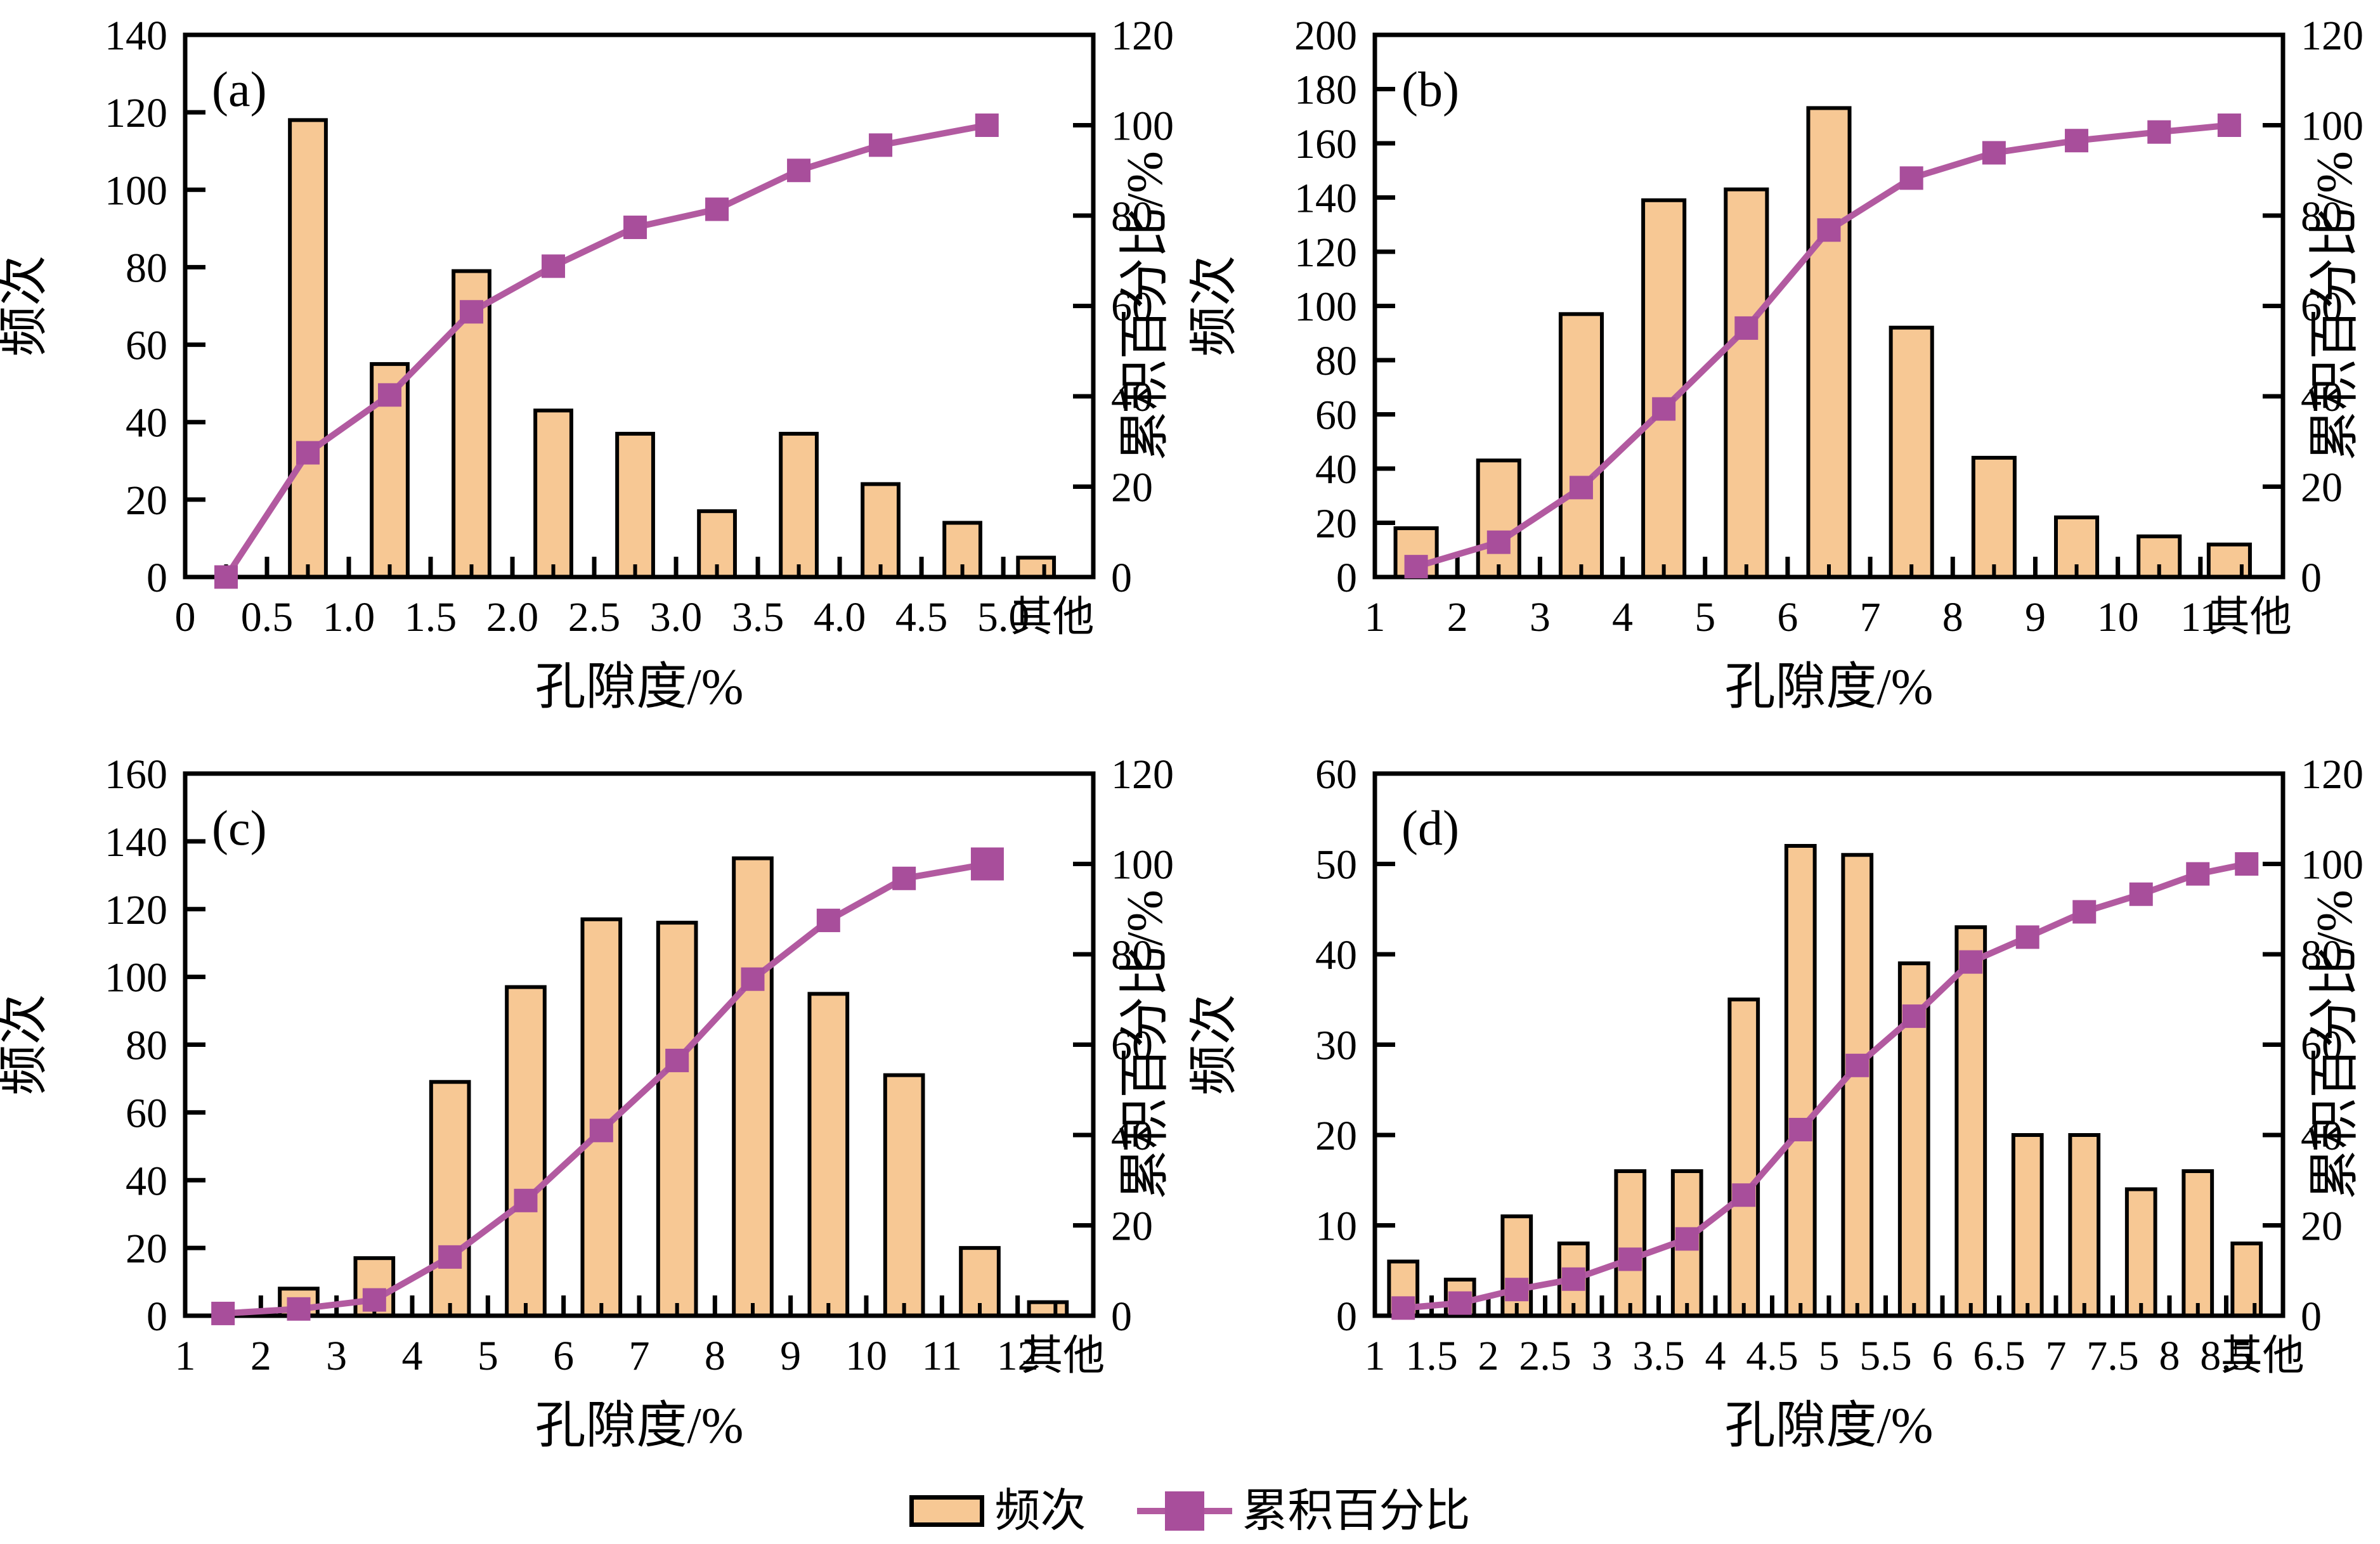 The height and width of the screenshot is (1544, 2380). What do you see at coordinates (1018, 1356) in the screenshot?
I see `svg-text: 12` at bounding box center [1018, 1356].